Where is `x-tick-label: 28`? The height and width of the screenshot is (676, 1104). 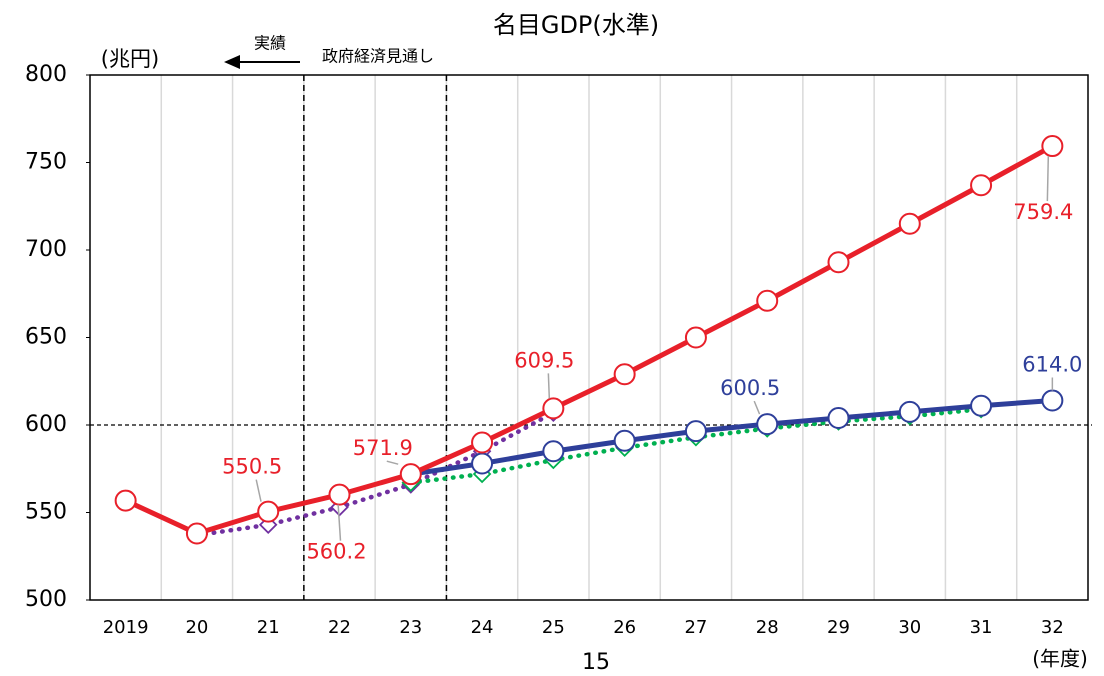
x-tick-label: 28 is located at coordinates (767, 627).